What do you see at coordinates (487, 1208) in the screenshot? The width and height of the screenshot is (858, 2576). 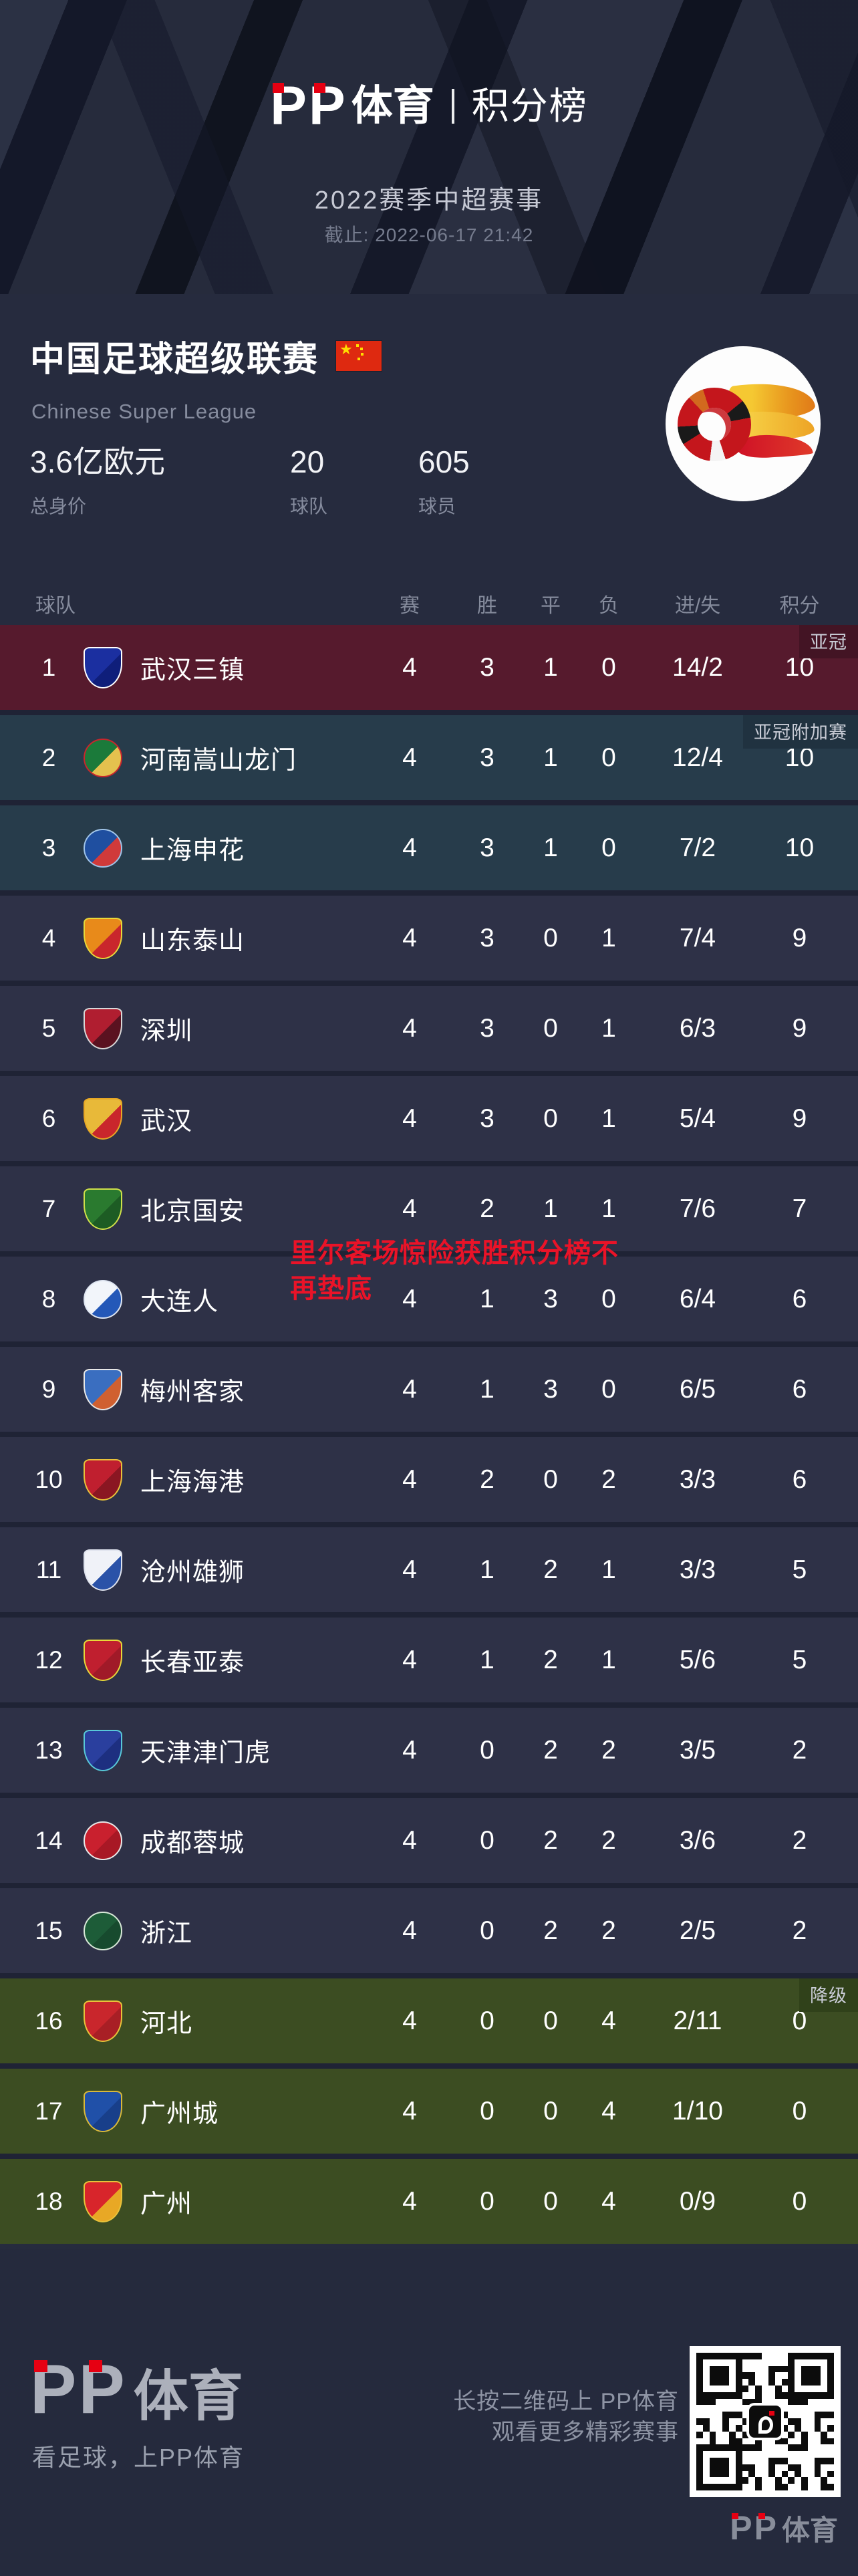 I see `stat-win: 2` at bounding box center [487, 1208].